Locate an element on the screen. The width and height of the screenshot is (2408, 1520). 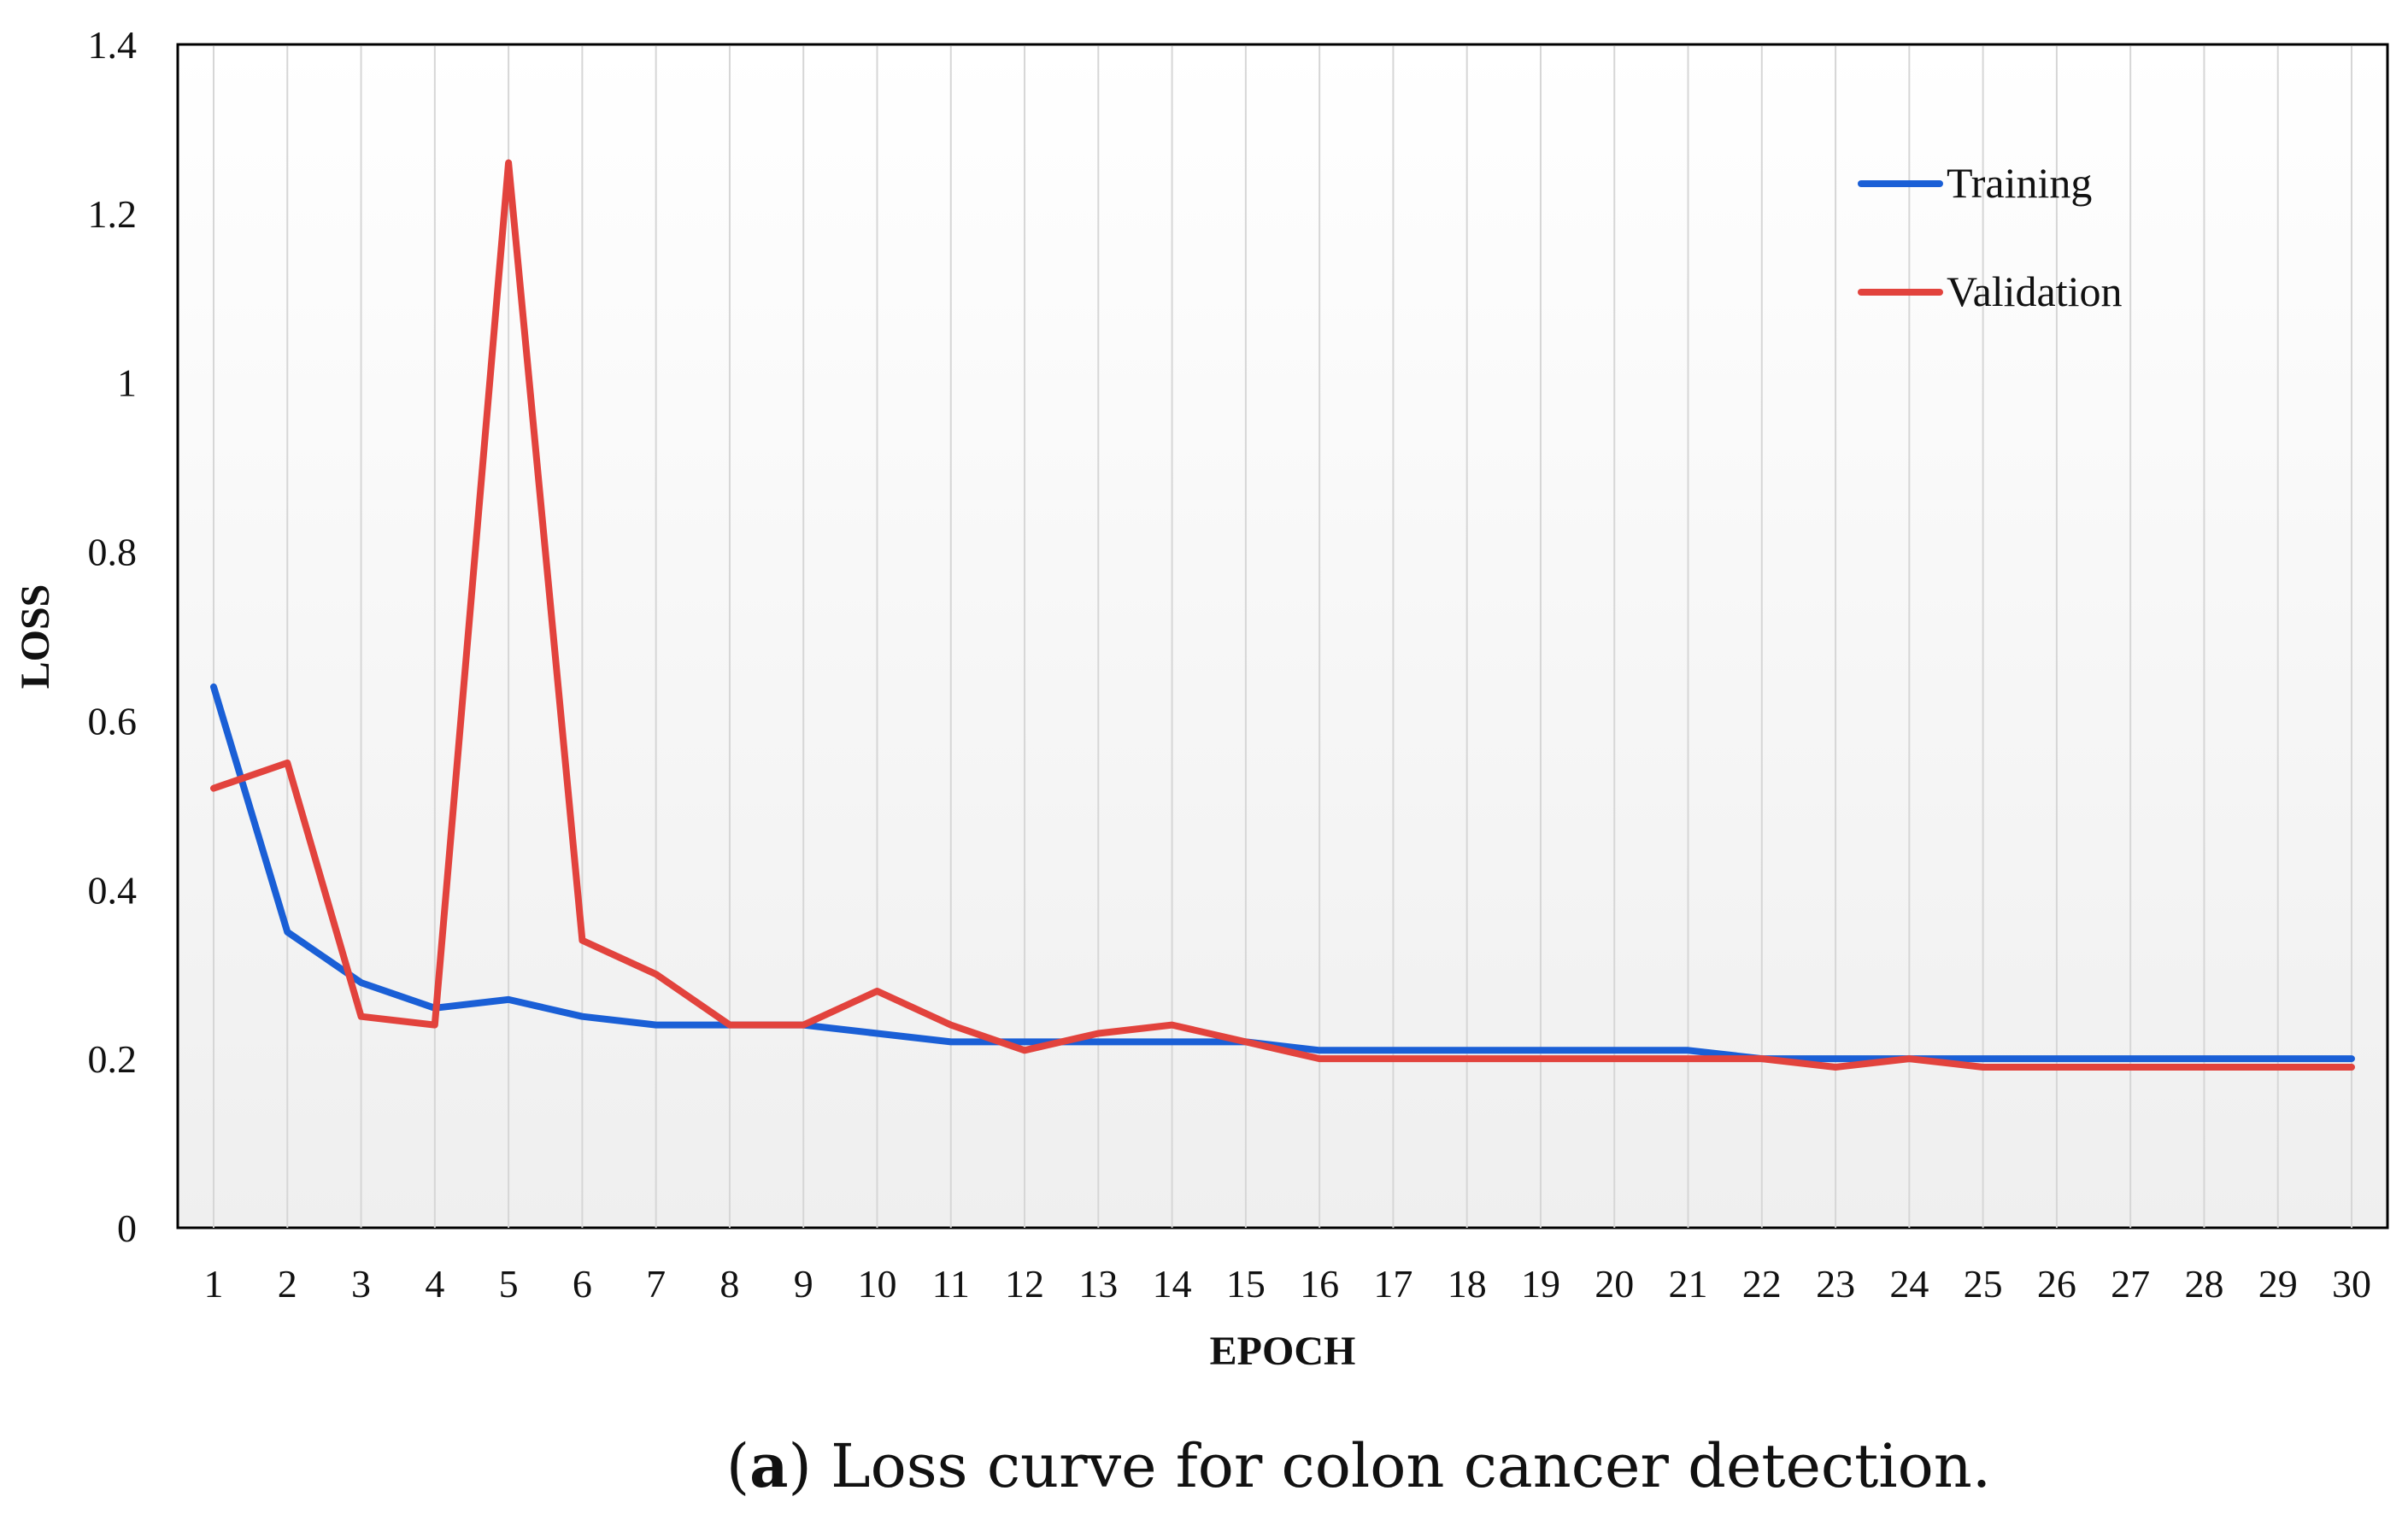
x-tick-label: 20 is located at coordinates (1614, 1284).